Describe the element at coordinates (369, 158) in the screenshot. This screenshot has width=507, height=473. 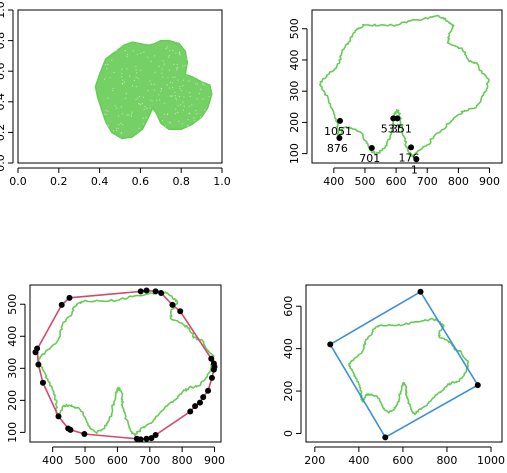
I see `point-label: 701` at that location.